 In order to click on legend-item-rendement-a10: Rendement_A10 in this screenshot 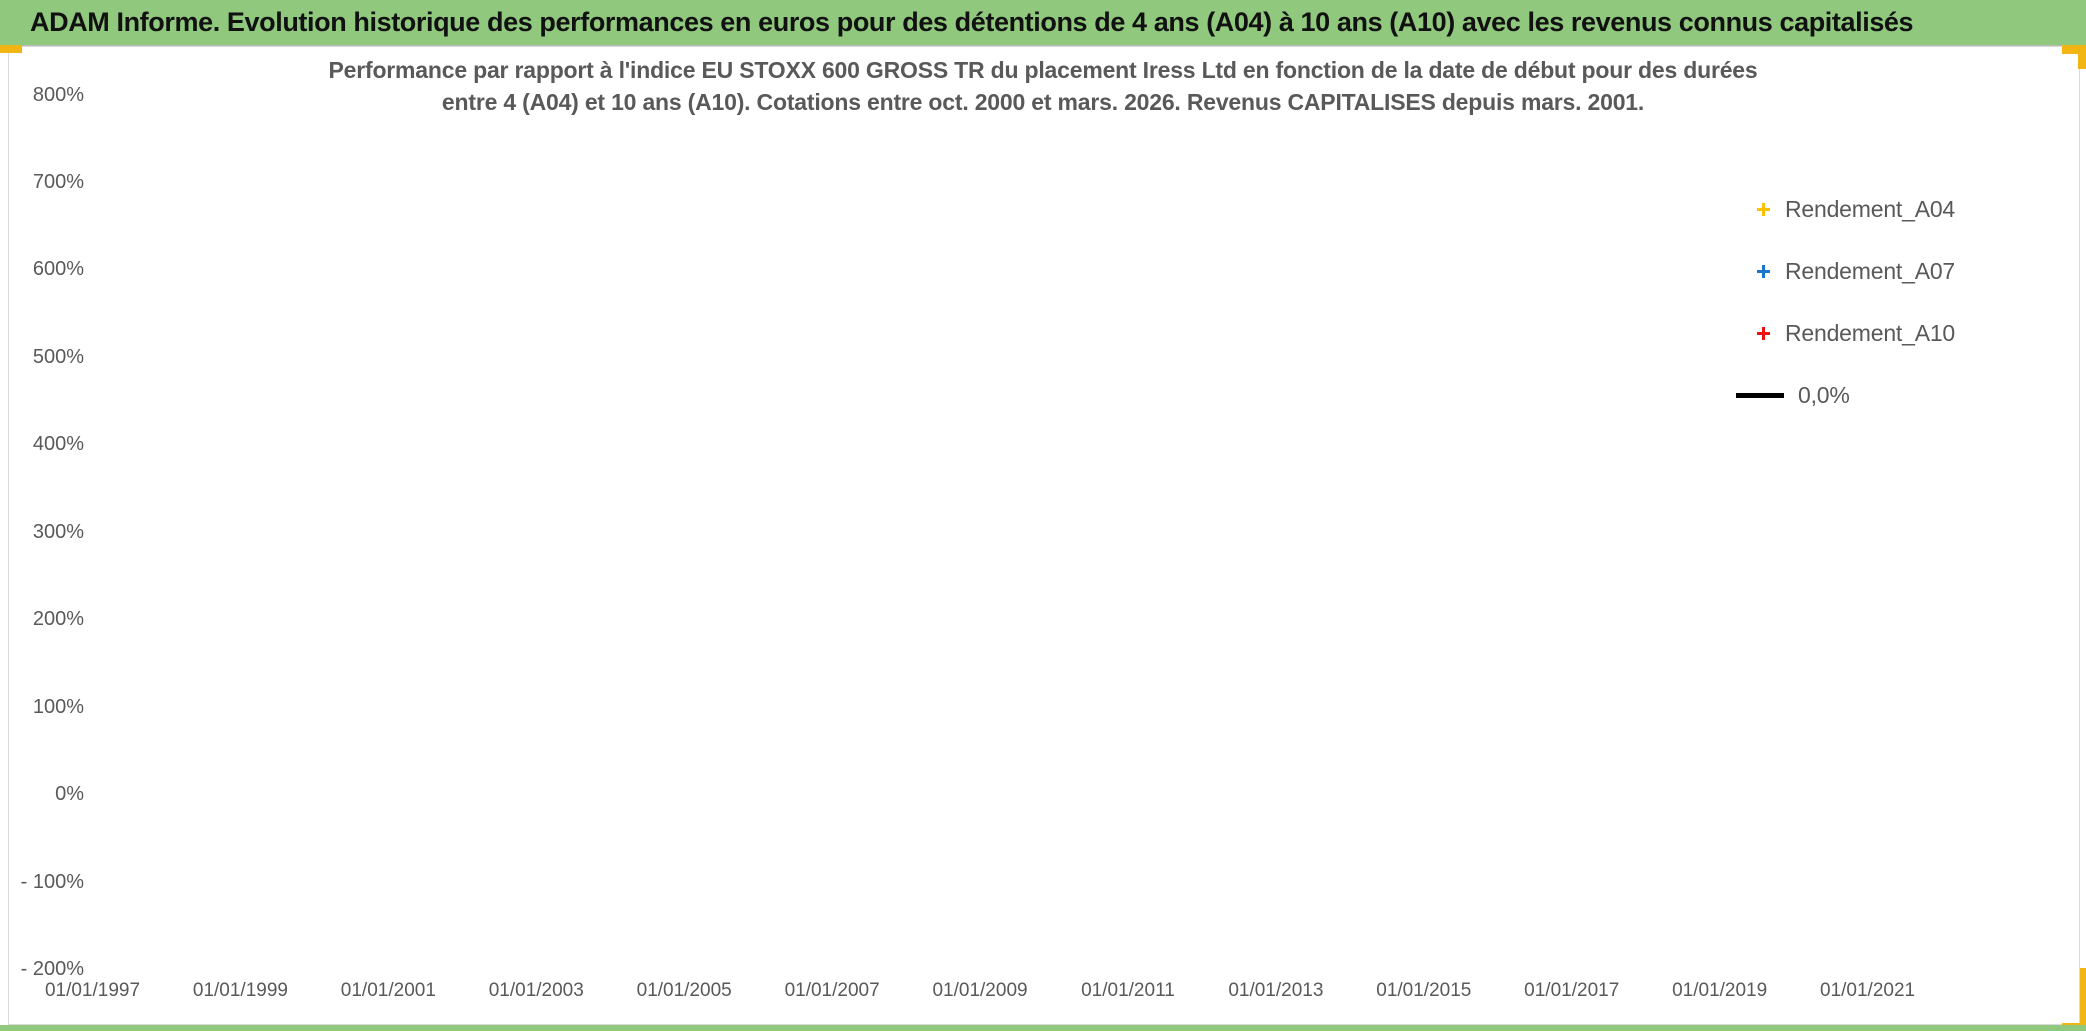, I will do `click(1871, 333)`.